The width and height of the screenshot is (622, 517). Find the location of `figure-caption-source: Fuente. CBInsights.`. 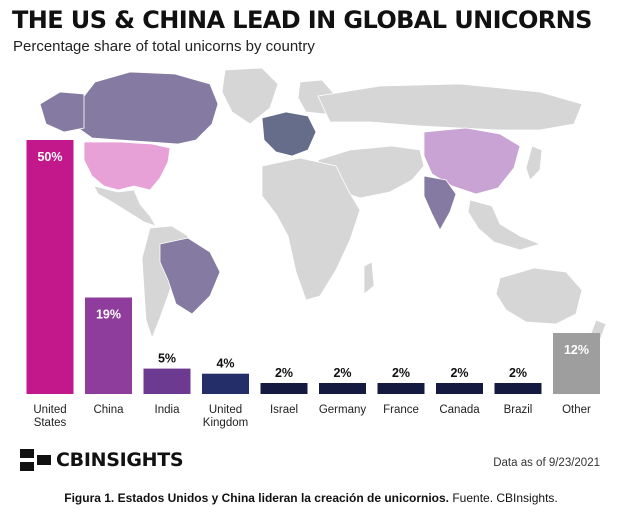

figure-caption-source: Fuente. CBInsights. is located at coordinates (503, 498).